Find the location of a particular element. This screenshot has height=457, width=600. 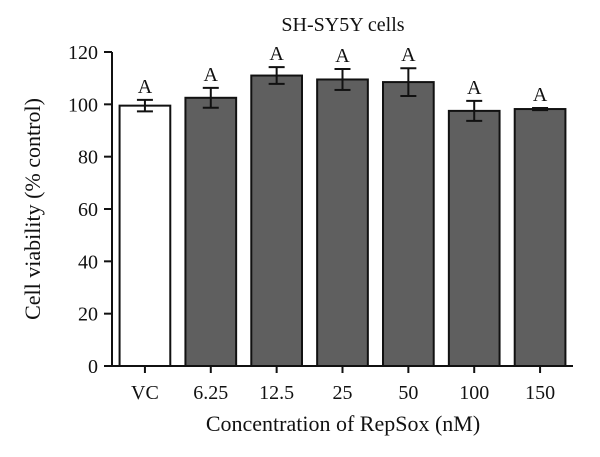

x-tick-label: 150 is located at coordinates (540, 393).